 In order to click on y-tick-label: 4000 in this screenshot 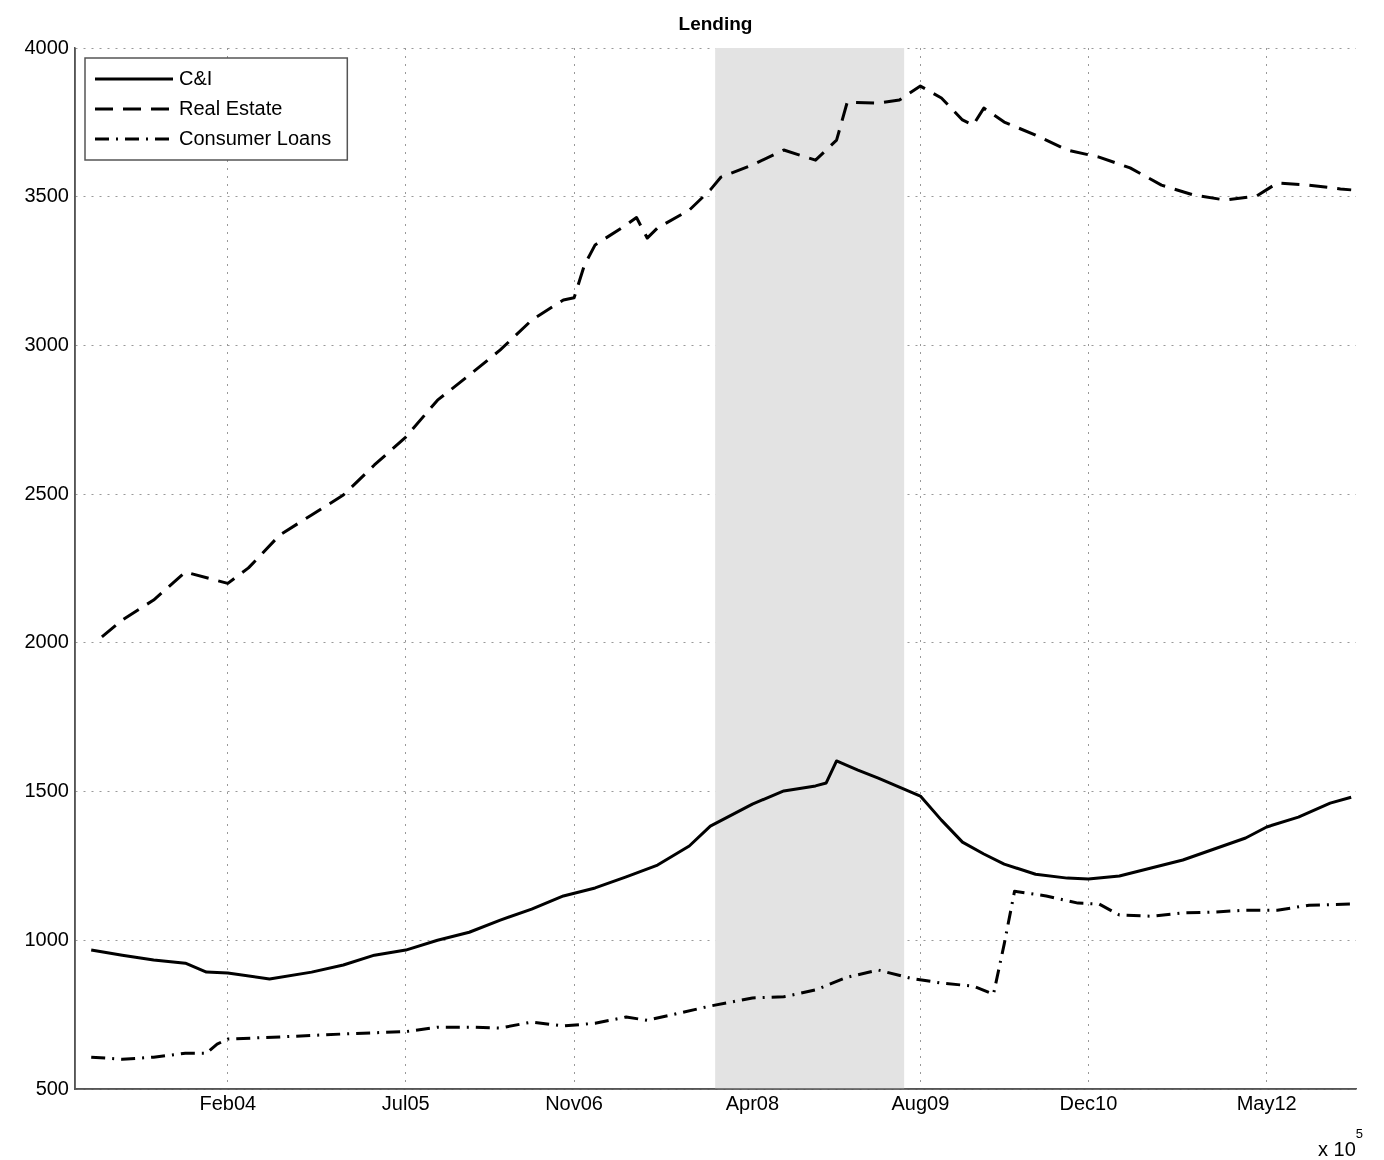, I will do `click(46, 46)`.